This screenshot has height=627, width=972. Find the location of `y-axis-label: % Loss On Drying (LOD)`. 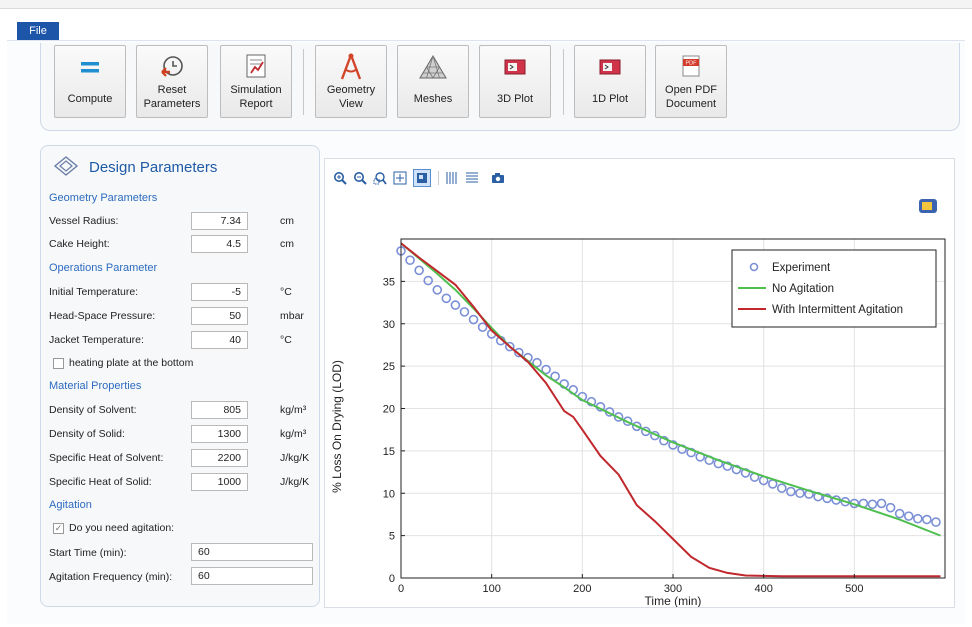

y-axis-label: % Loss On Drying (LOD) is located at coordinates (337, 426).